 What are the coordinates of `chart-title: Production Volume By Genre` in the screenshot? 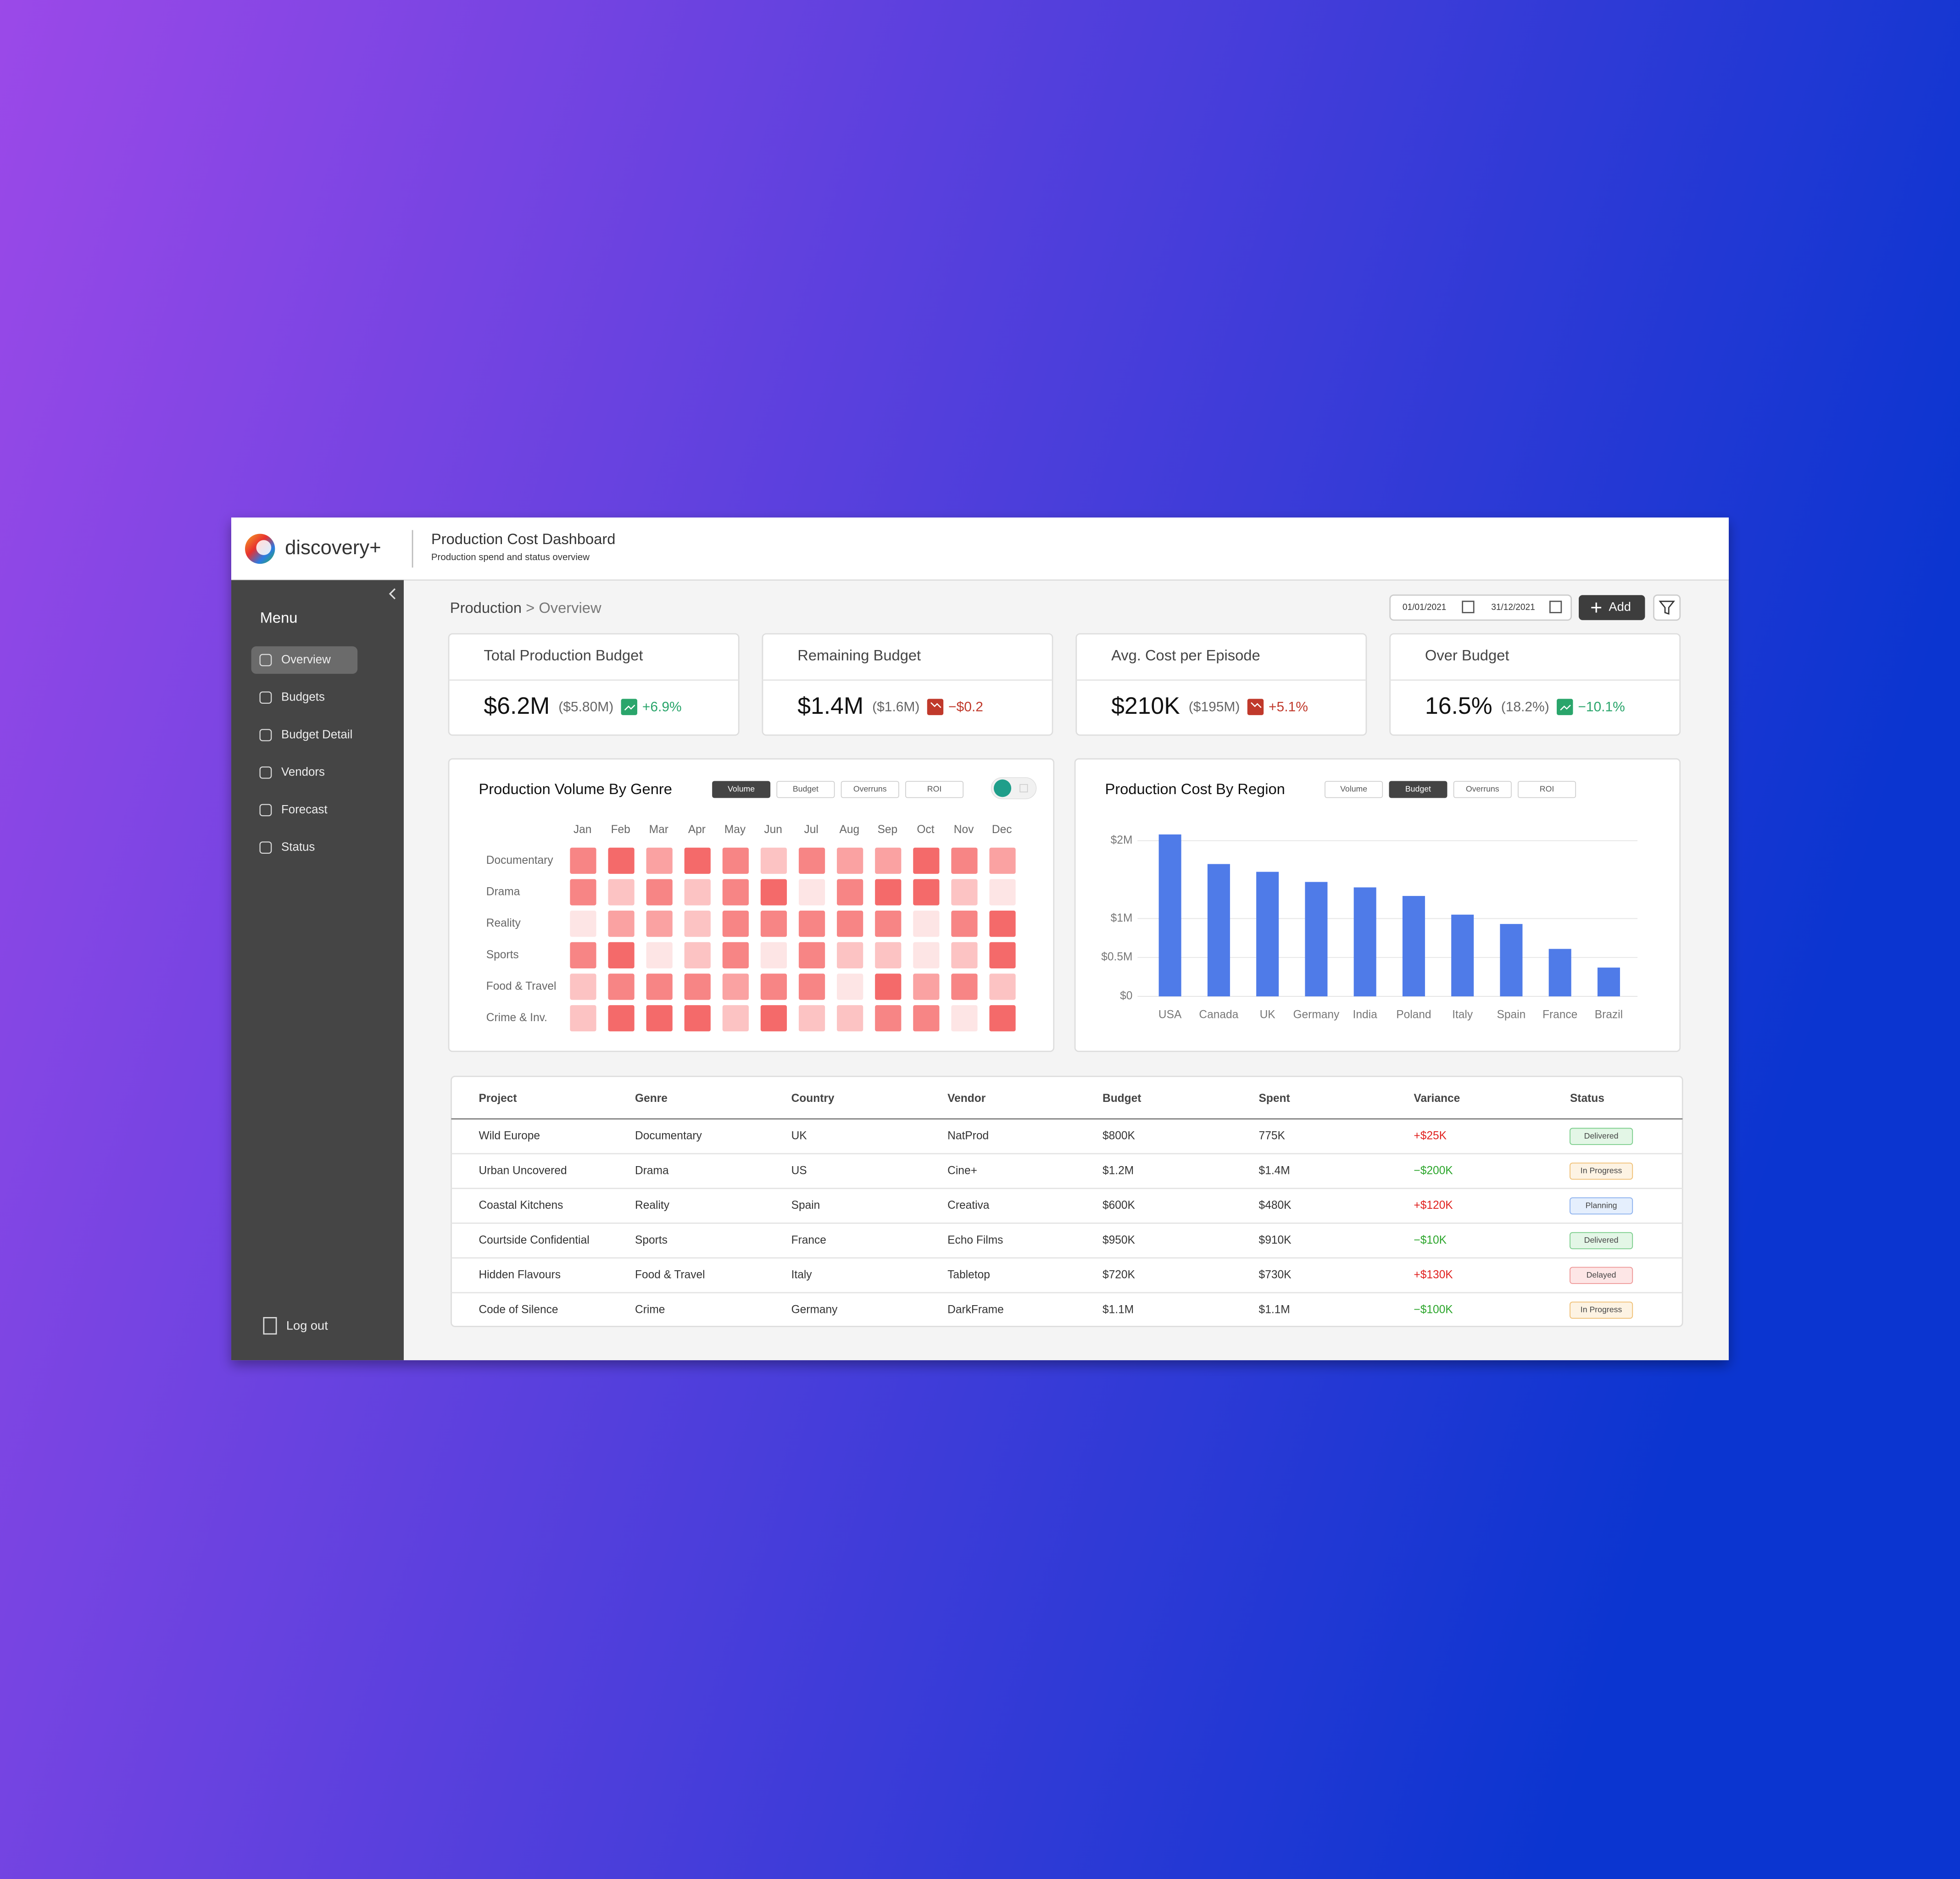 It's located at (575, 788).